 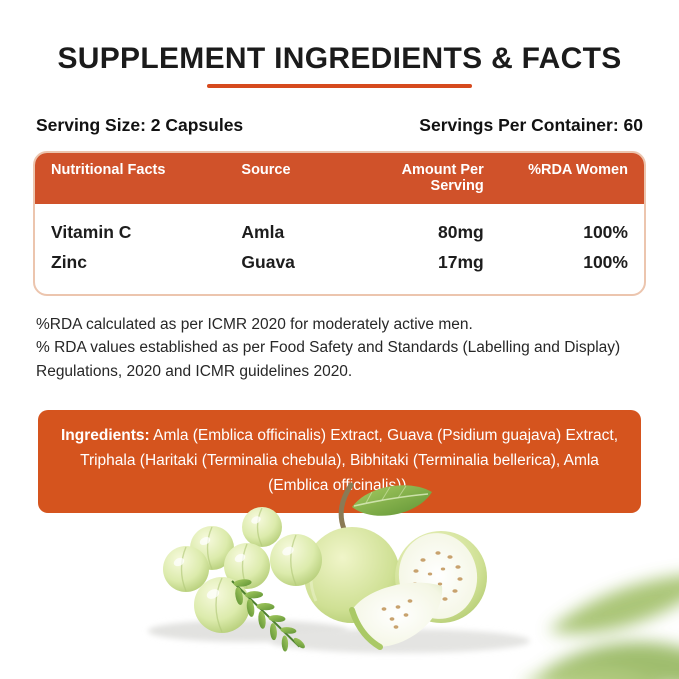 What do you see at coordinates (531, 125) in the screenshot?
I see `servings-per-container: Servings Per Container: 60` at bounding box center [531, 125].